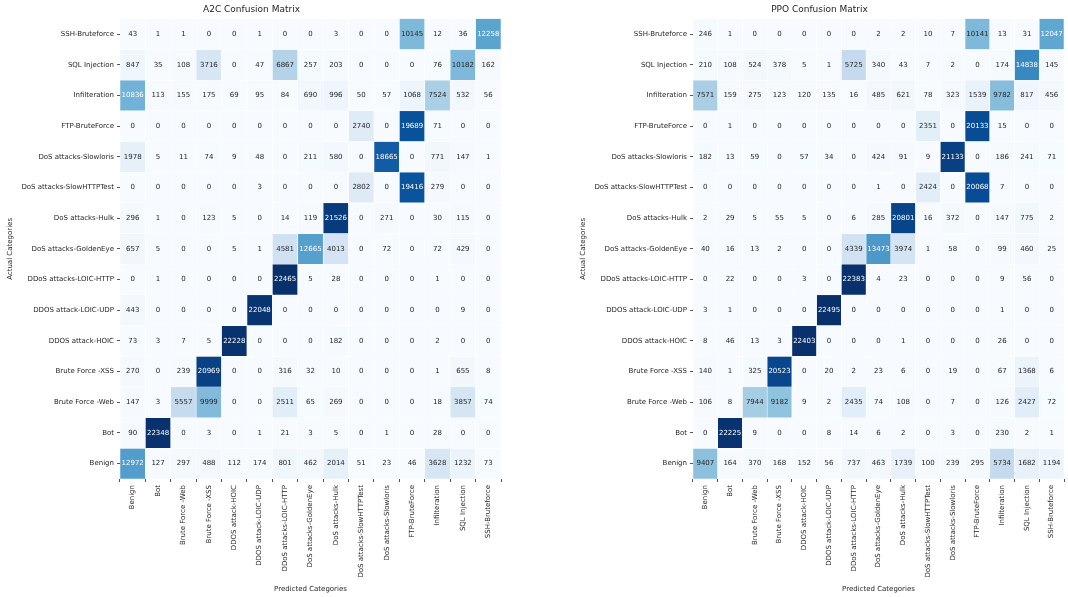 The height and width of the screenshot is (597, 1068). What do you see at coordinates (820, 8) in the screenshot?
I see `chart-title: PPO Confusion Matrix` at bounding box center [820, 8].